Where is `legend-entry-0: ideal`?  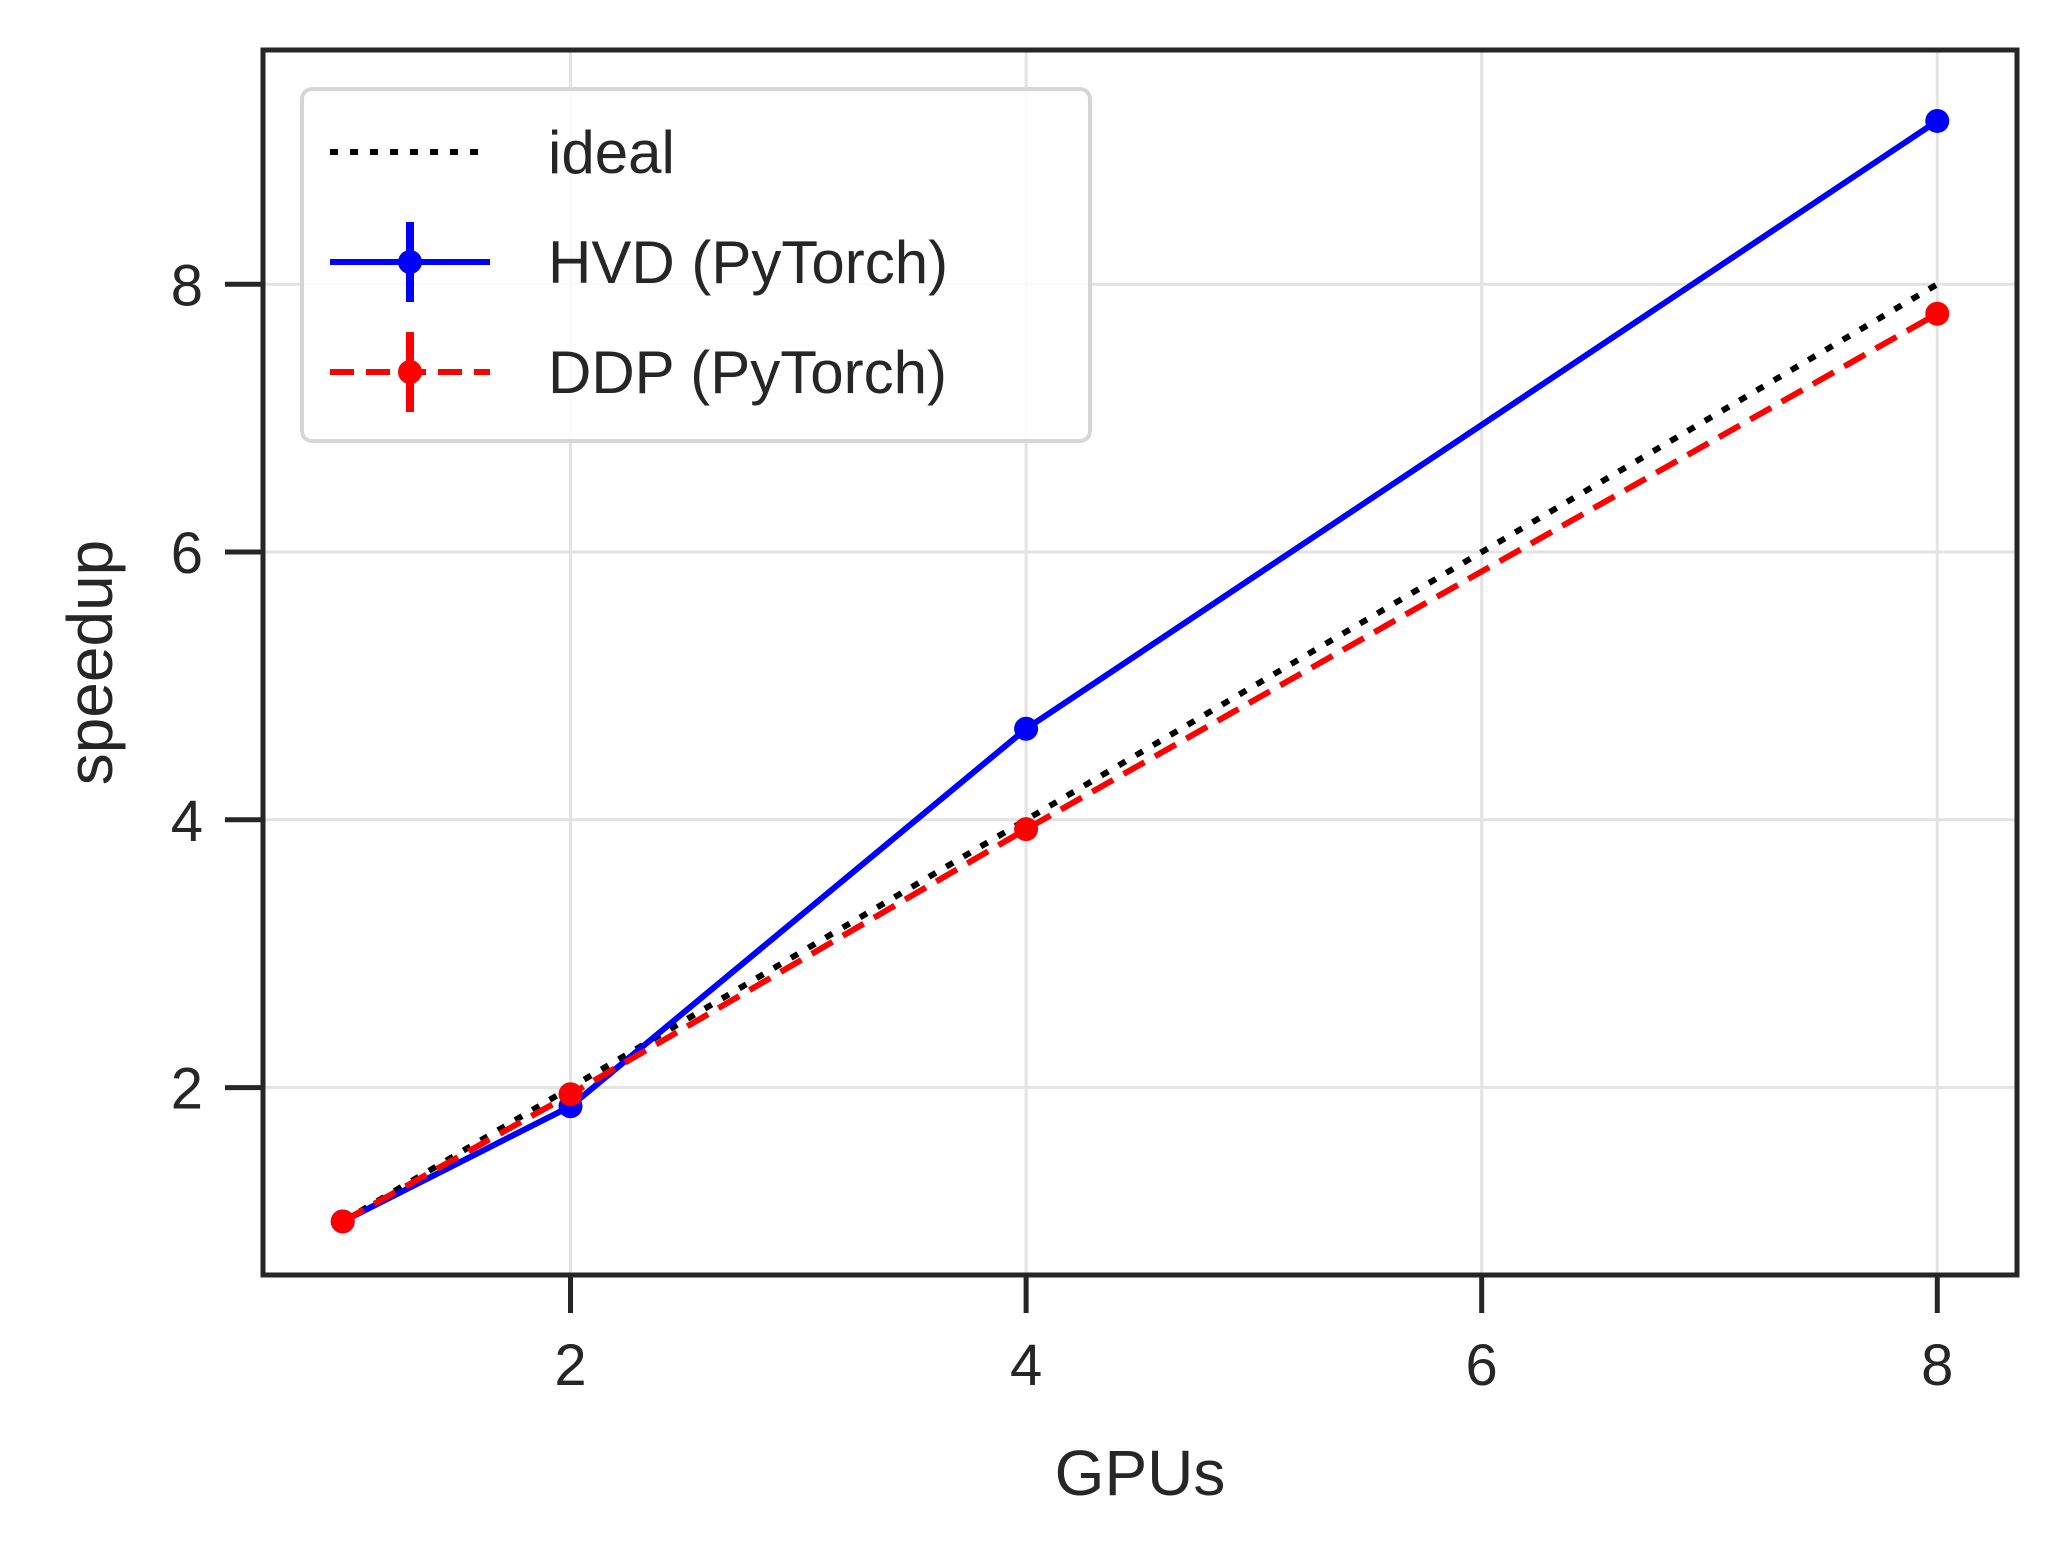
legend-entry-0: ideal is located at coordinates (502, 152).